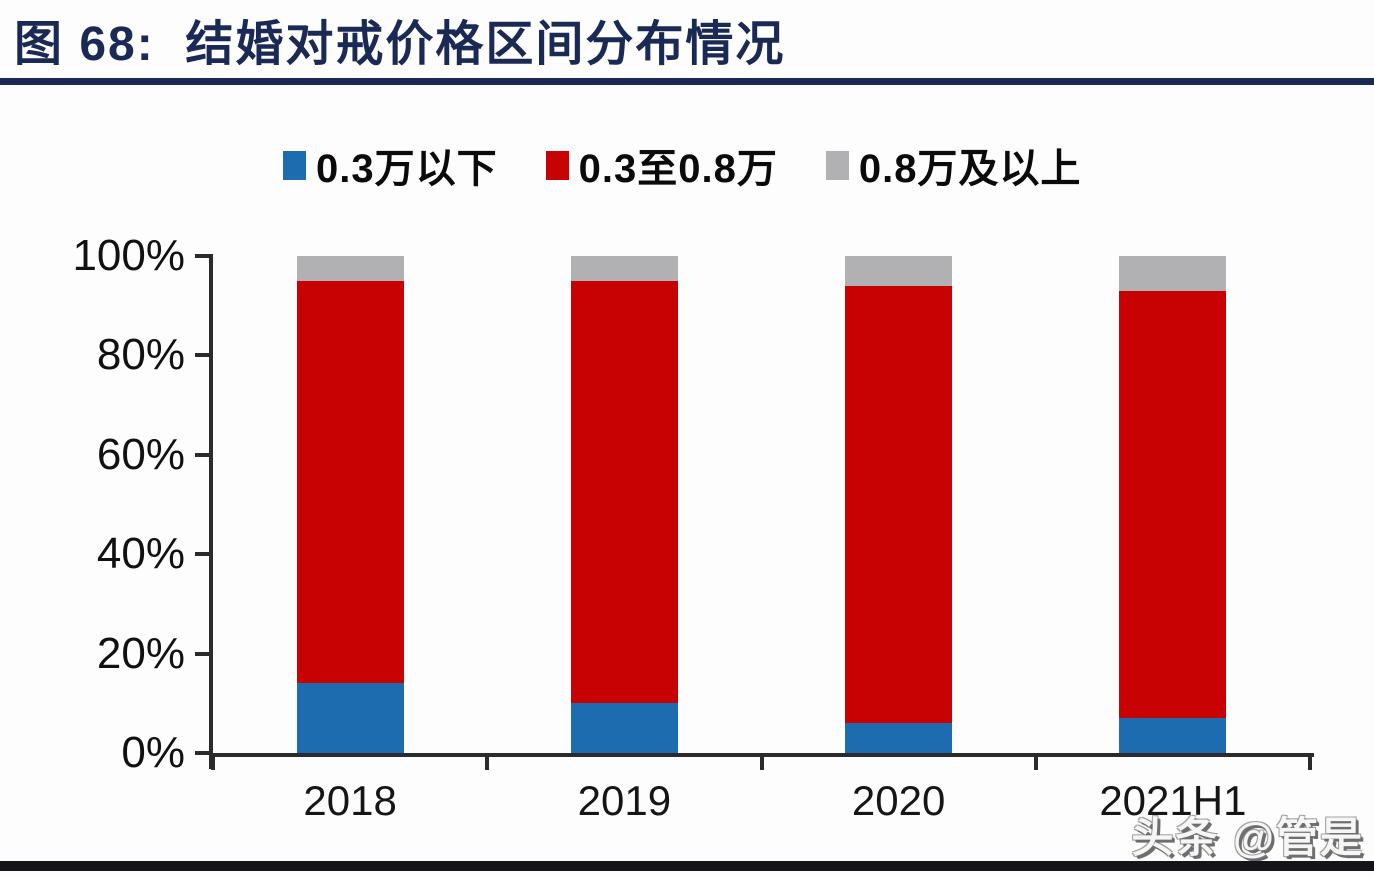  I want to click on legend-label-03-to-08: 0.3至0.8万, so click(678, 169).